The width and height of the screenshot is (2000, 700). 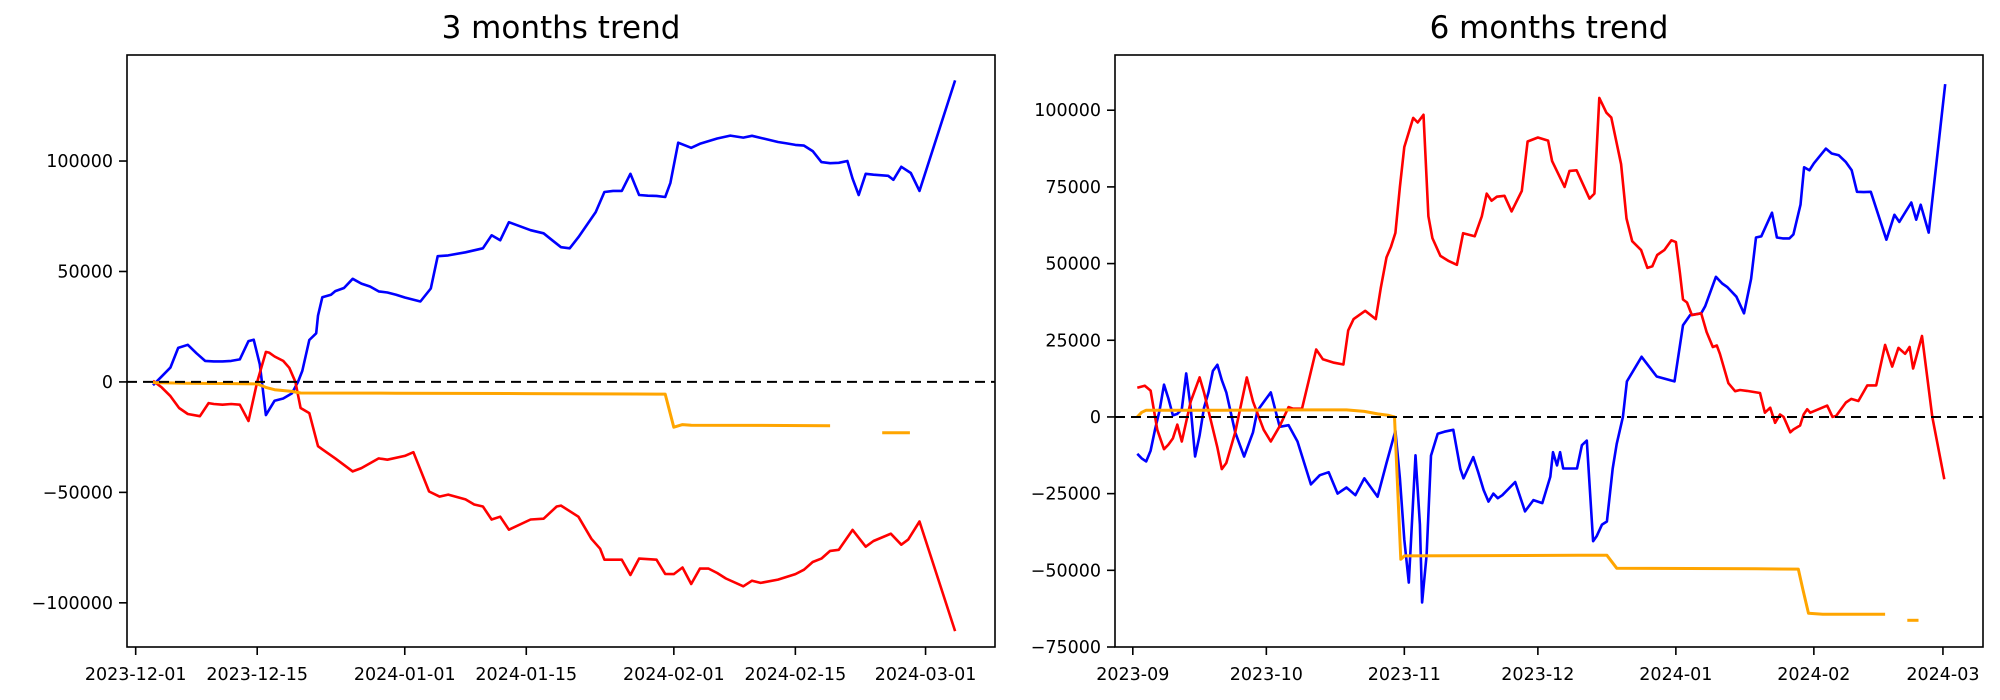 What do you see at coordinates (1073, 265) in the screenshot?
I see `chart-6-months-ytick-label: 50000` at bounding box center [1073, 265].